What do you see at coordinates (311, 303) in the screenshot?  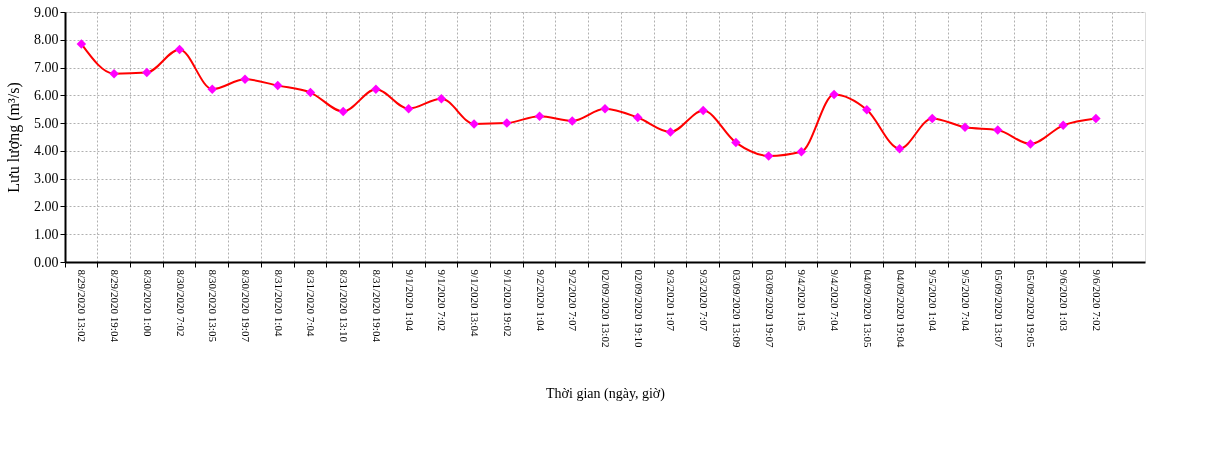 I see `x-tick-label: 8/31/2020 7:04` at bounding box center [311, 303].